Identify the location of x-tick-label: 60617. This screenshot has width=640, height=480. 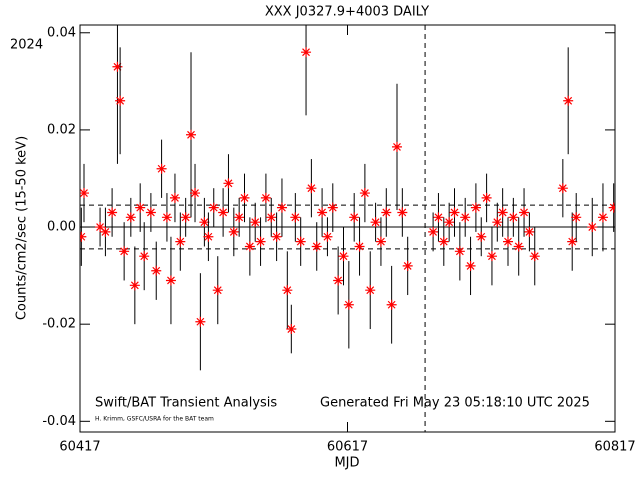
(347, 447).